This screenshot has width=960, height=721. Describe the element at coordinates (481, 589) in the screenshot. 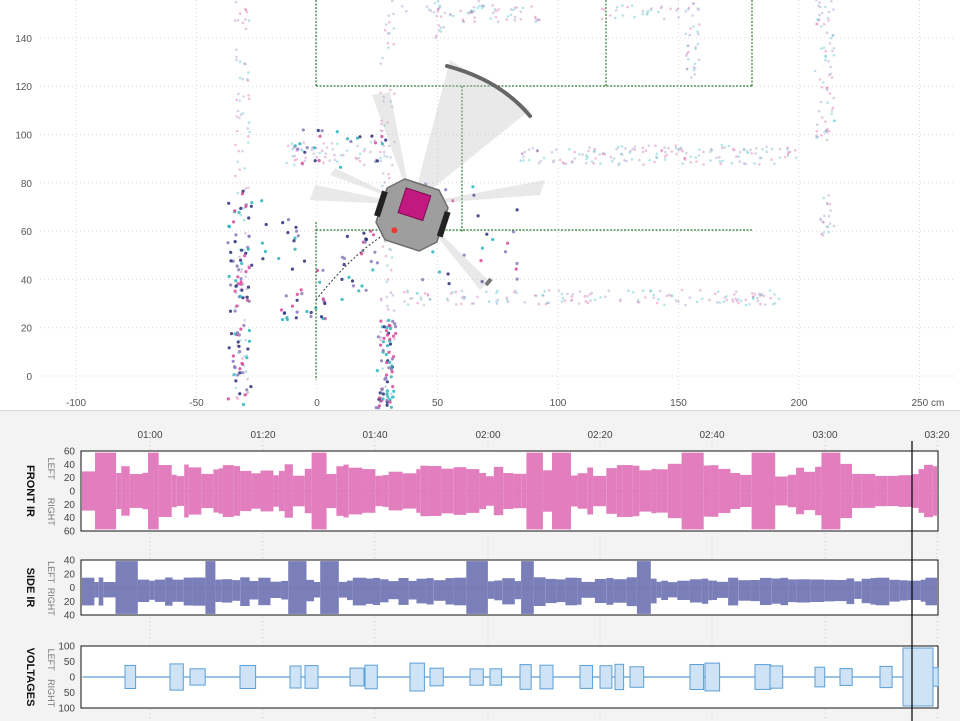

I see `track-side-ir: SIDE IR LEFT RIGHT 40 20 0 20 40` at that location.